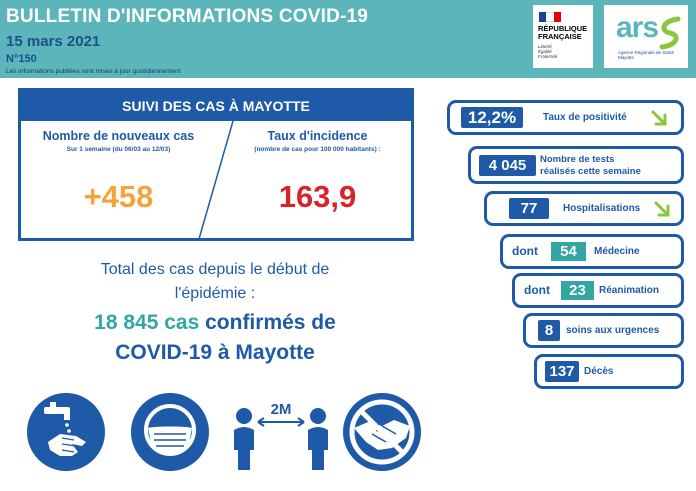 Image resolution: width=696 pixels, height=491 pixels. I want to click on total-line1: Total des cas depuis le début de, so click(215, 269).